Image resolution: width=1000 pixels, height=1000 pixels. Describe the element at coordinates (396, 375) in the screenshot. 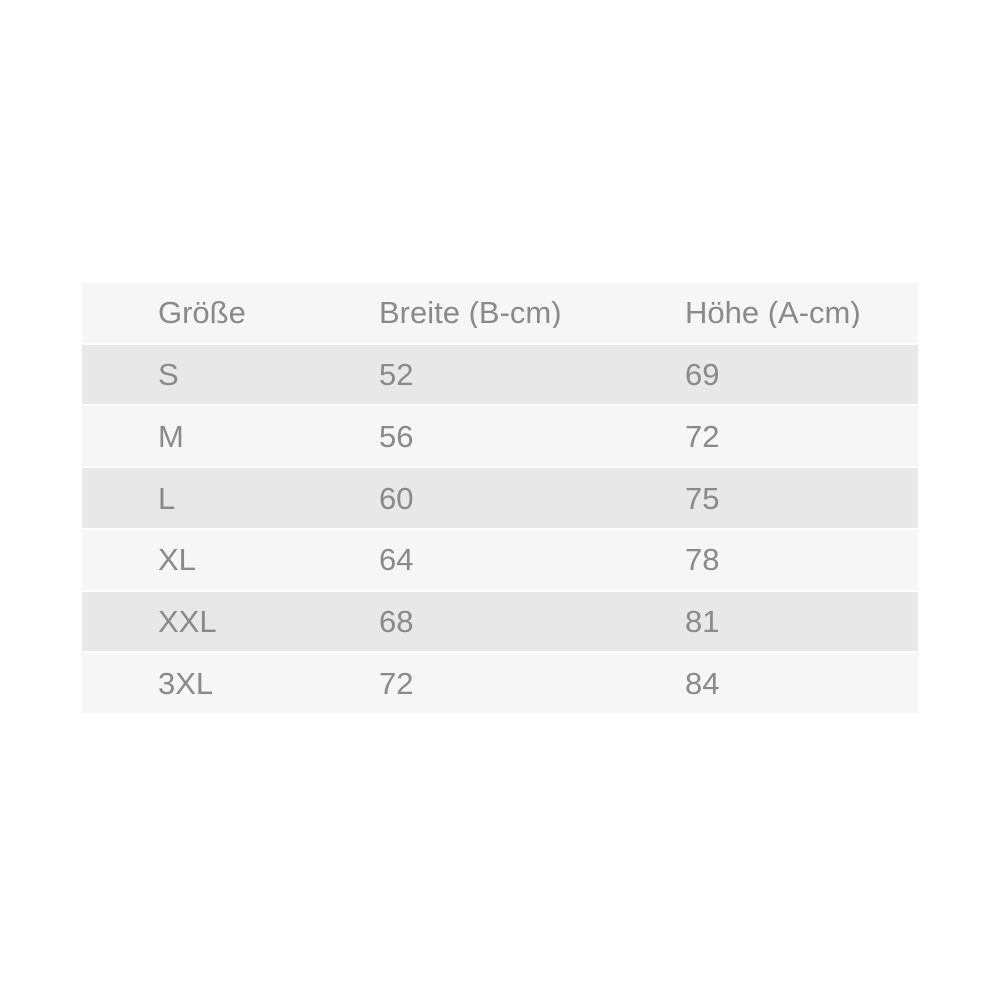

I see `cell-breite: 52` at that location.